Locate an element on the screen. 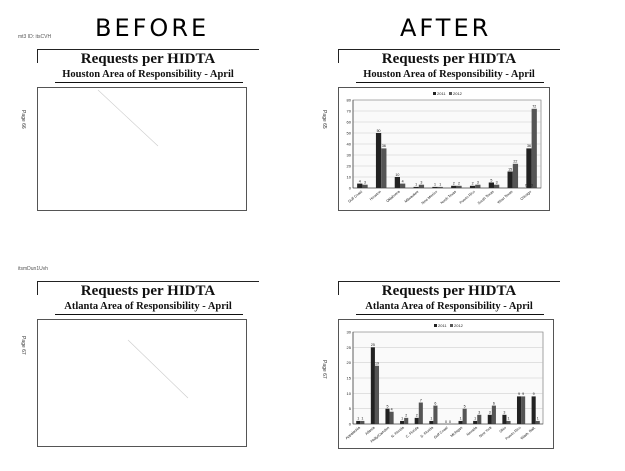  y-tick-label: 20 is located at coordinates (349, 362).